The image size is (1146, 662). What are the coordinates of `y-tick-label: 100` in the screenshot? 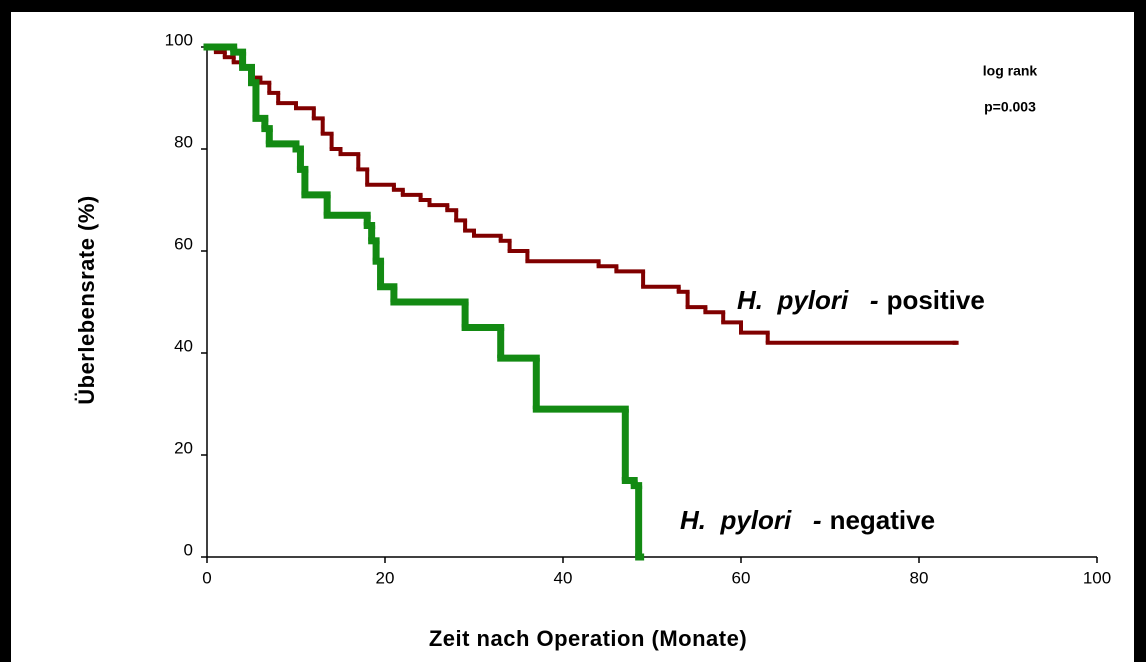 It's located at (179, 39).